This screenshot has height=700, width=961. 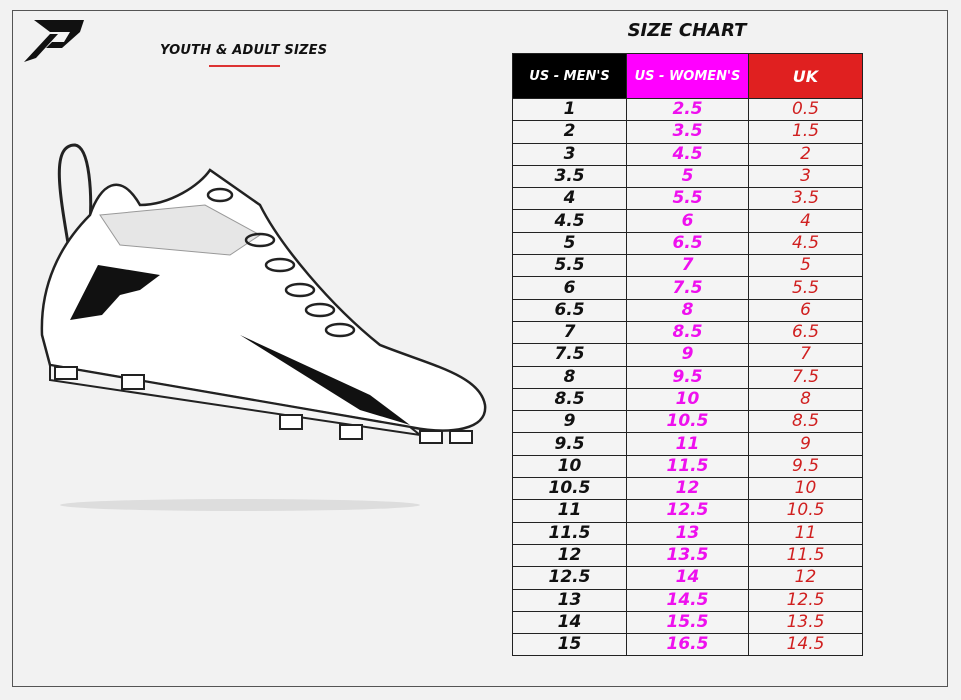 I want to click on us-women-size: 7.5, so click(x=687, y=288).